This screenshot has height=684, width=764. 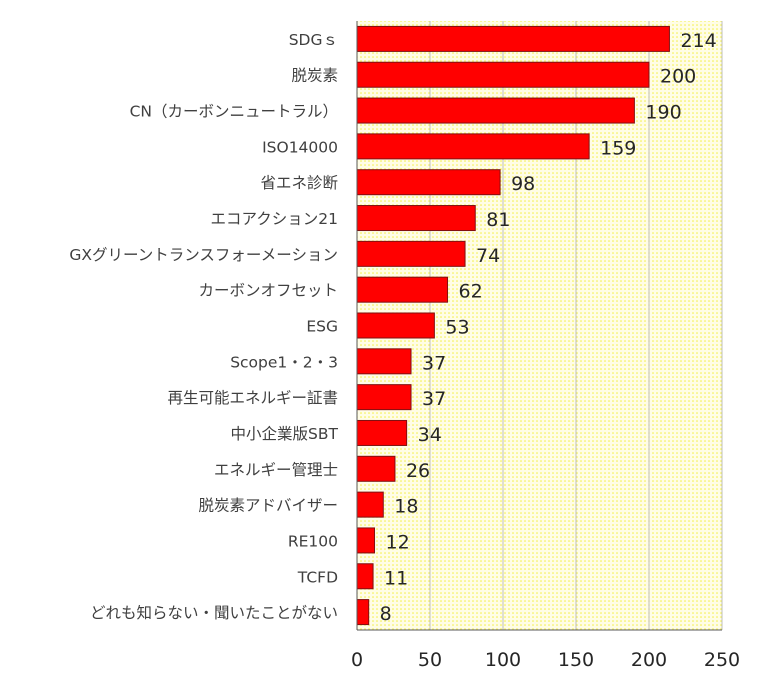 I want to click on x-tick-label: 200, so click(x=649, y=660).